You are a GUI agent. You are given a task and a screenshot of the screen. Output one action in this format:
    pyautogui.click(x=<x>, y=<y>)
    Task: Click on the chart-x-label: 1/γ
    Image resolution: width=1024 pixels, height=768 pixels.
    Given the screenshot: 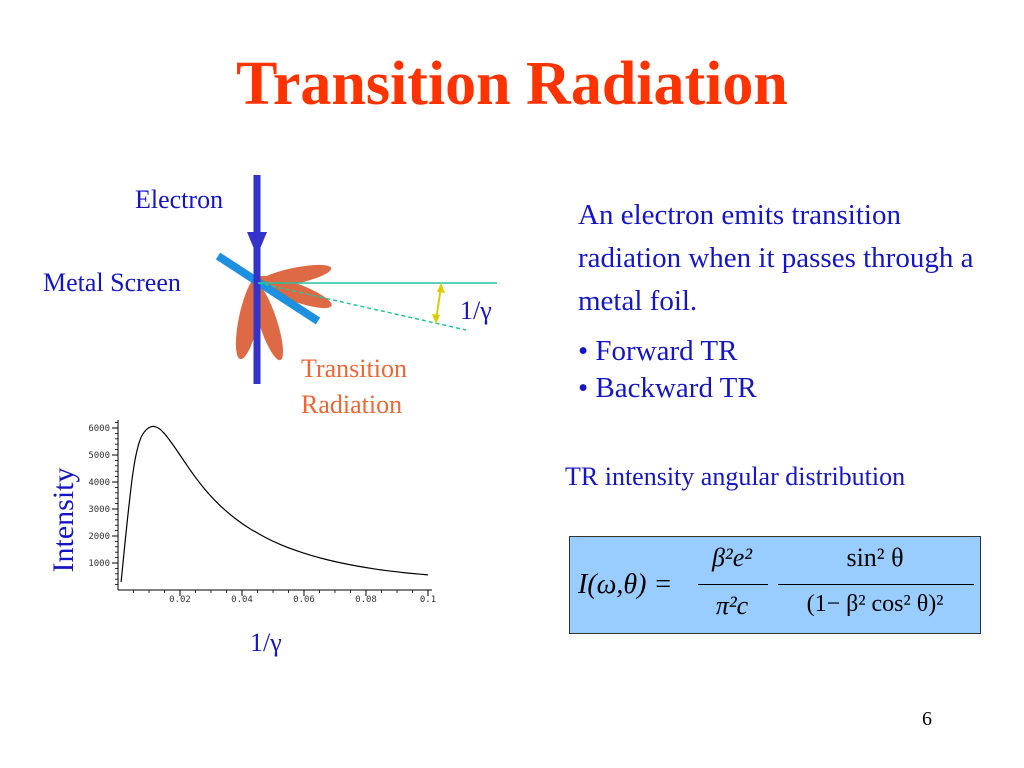 What is the action you would take?
    pyautogui.click(x=266, y=642)
    